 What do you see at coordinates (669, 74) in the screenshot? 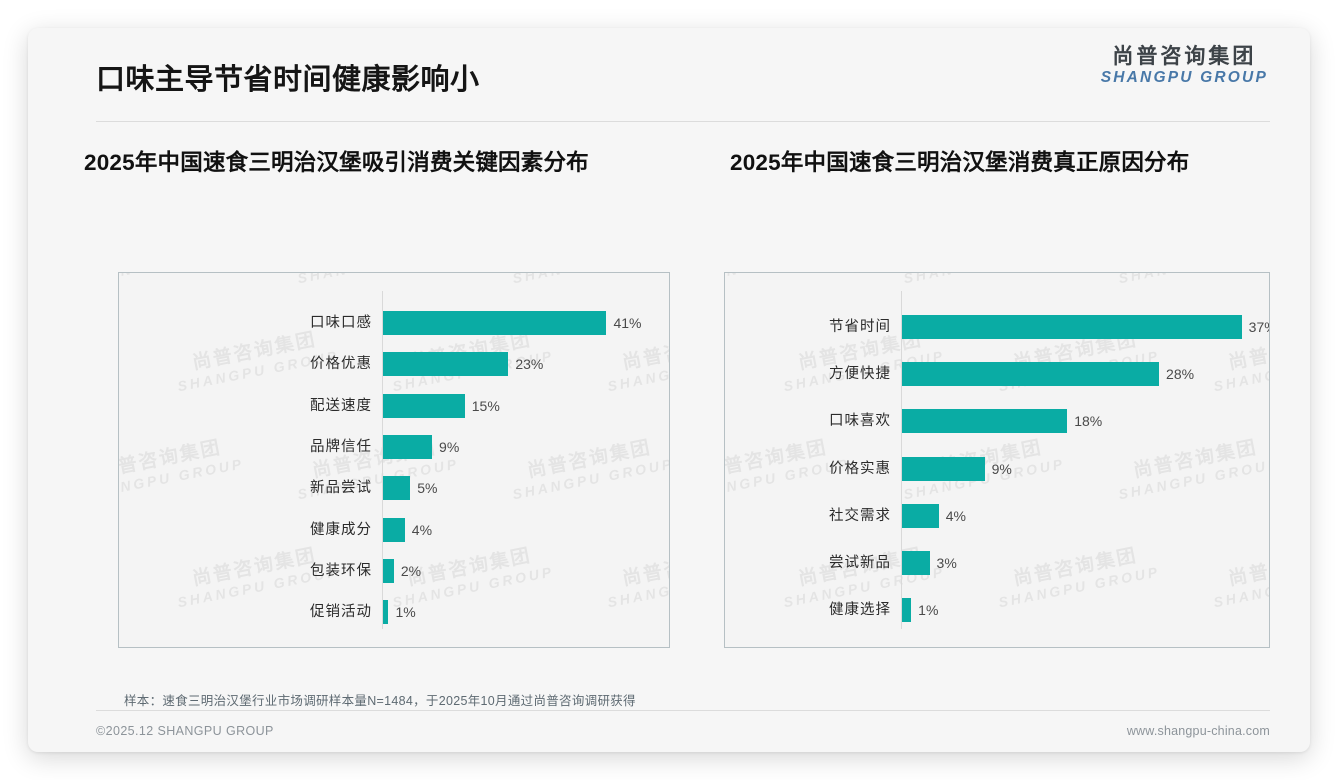
I see `slide-header: 口味主导节省时间健康影响小 尚普咨询集团 SHANGPU GROUP` at bounding box center [669, 74].